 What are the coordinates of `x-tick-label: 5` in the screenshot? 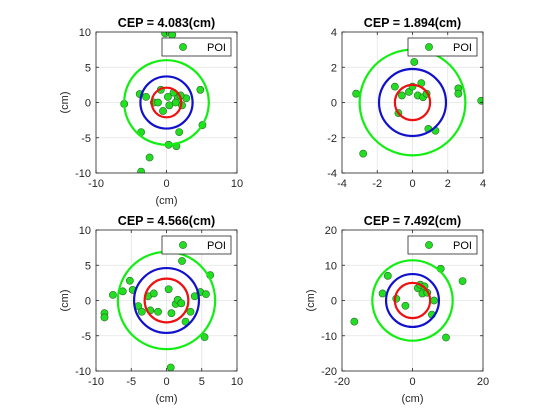 It's located at (202, 382).